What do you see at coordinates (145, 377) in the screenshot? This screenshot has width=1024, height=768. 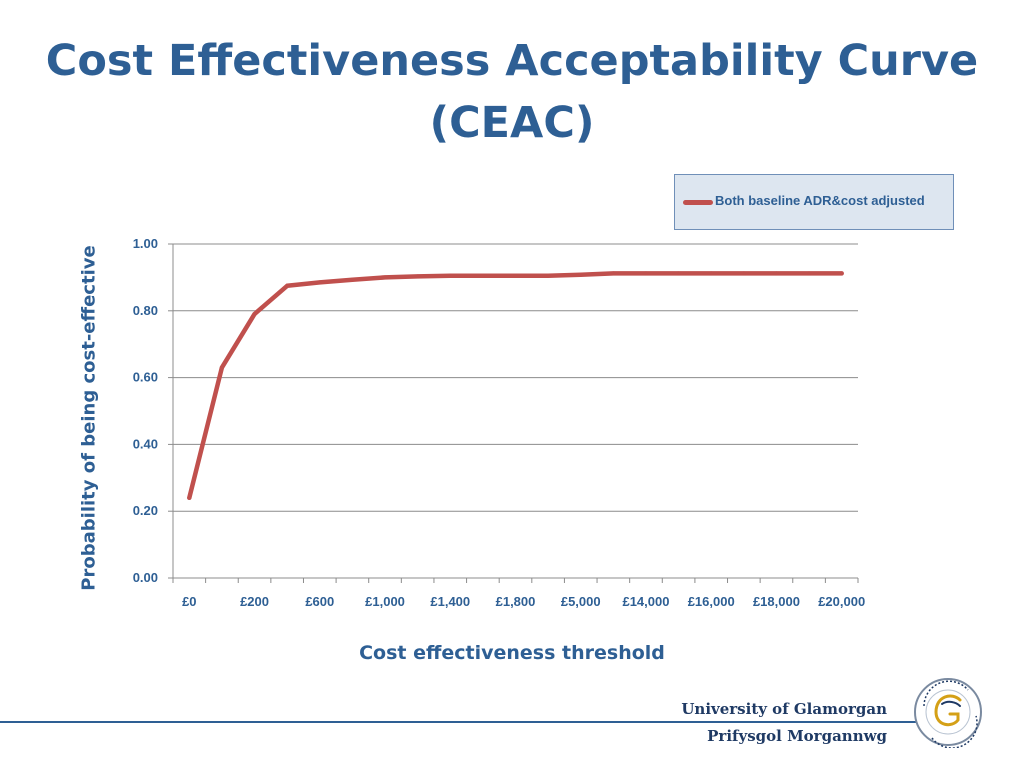 I see `y-tick-label: 0.60` at bounding box center [145, 377].